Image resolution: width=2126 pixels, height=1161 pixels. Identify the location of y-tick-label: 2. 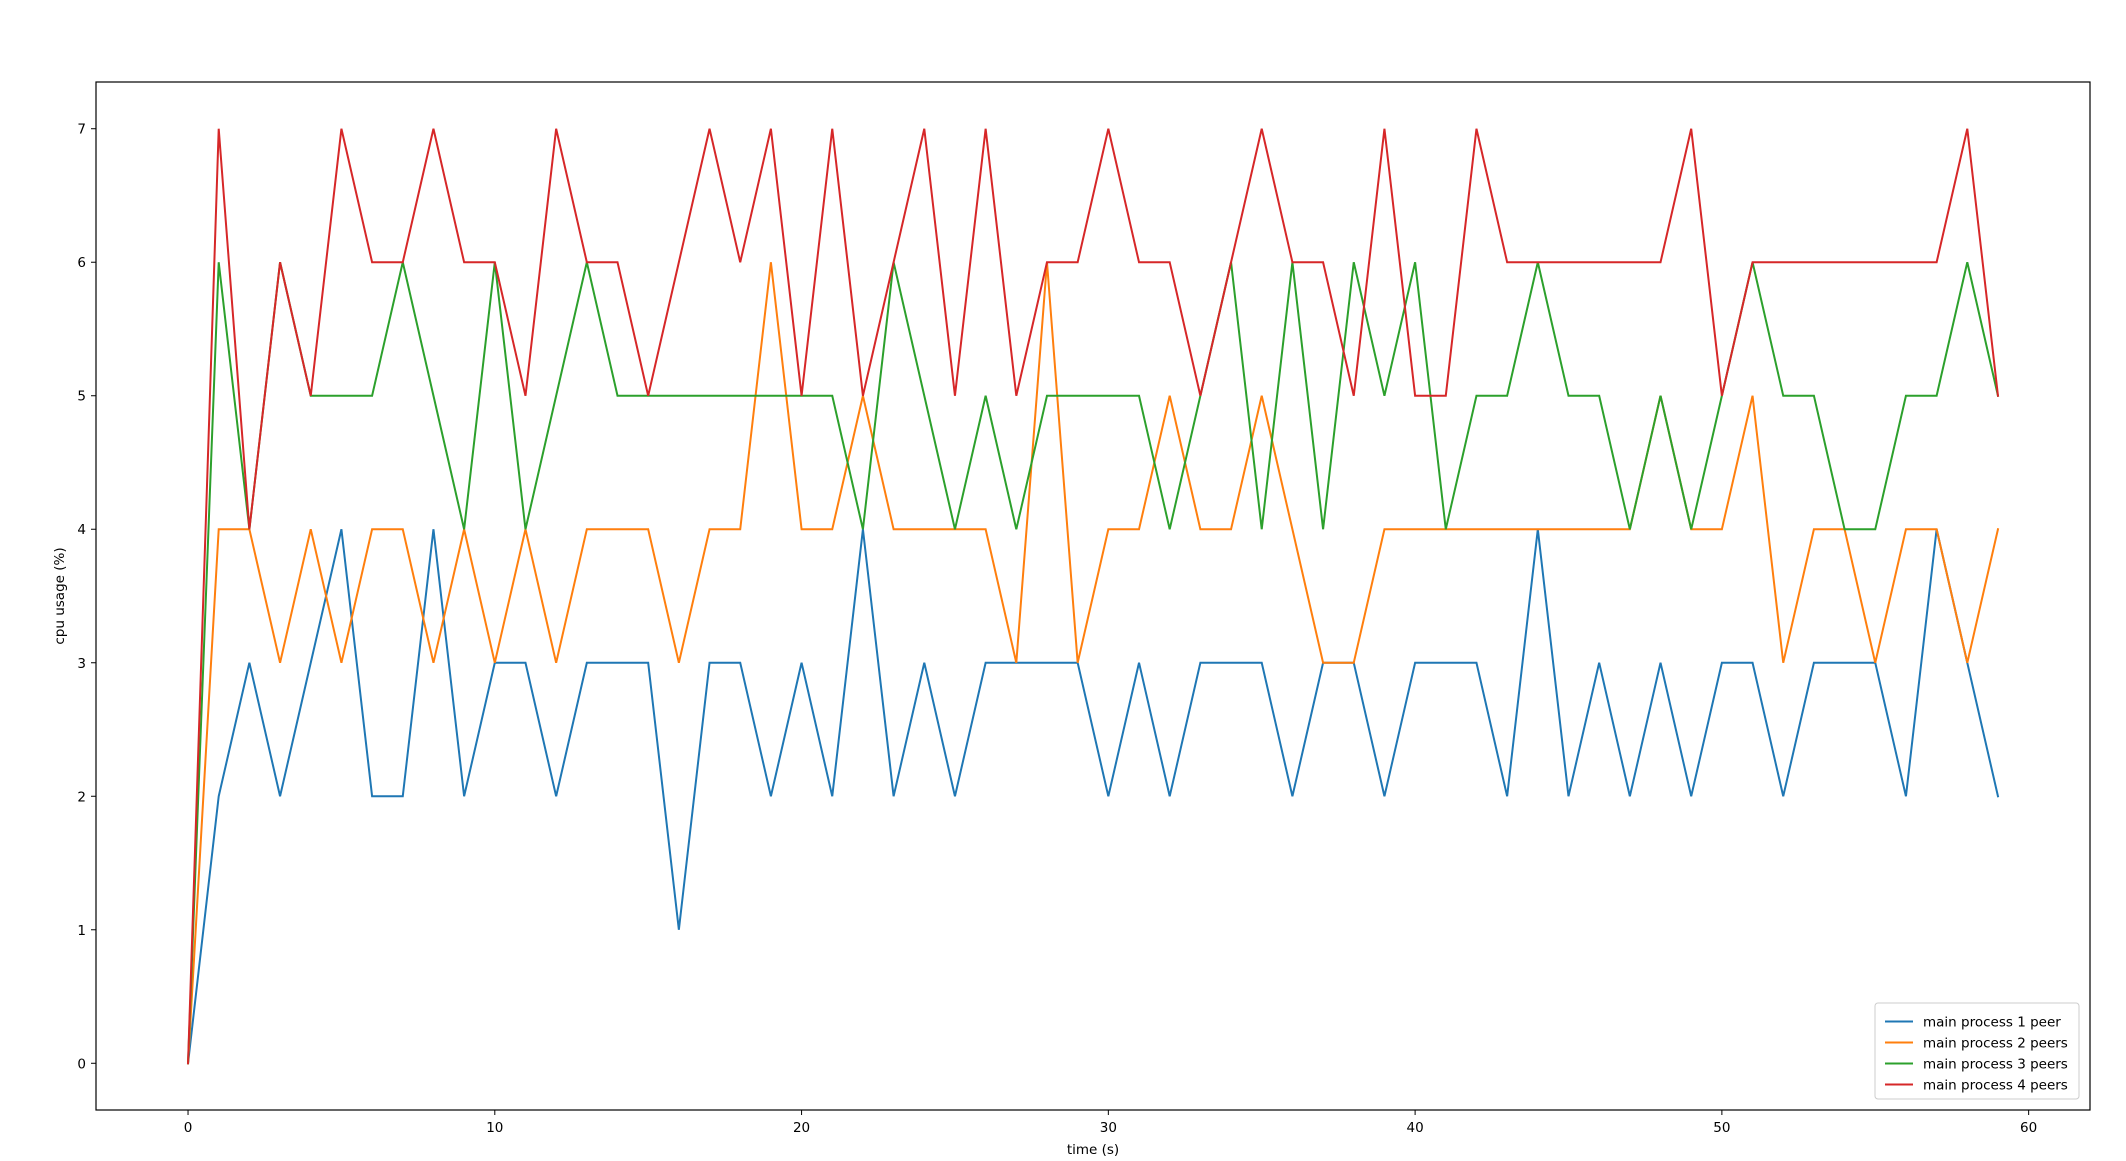
(81, 797).